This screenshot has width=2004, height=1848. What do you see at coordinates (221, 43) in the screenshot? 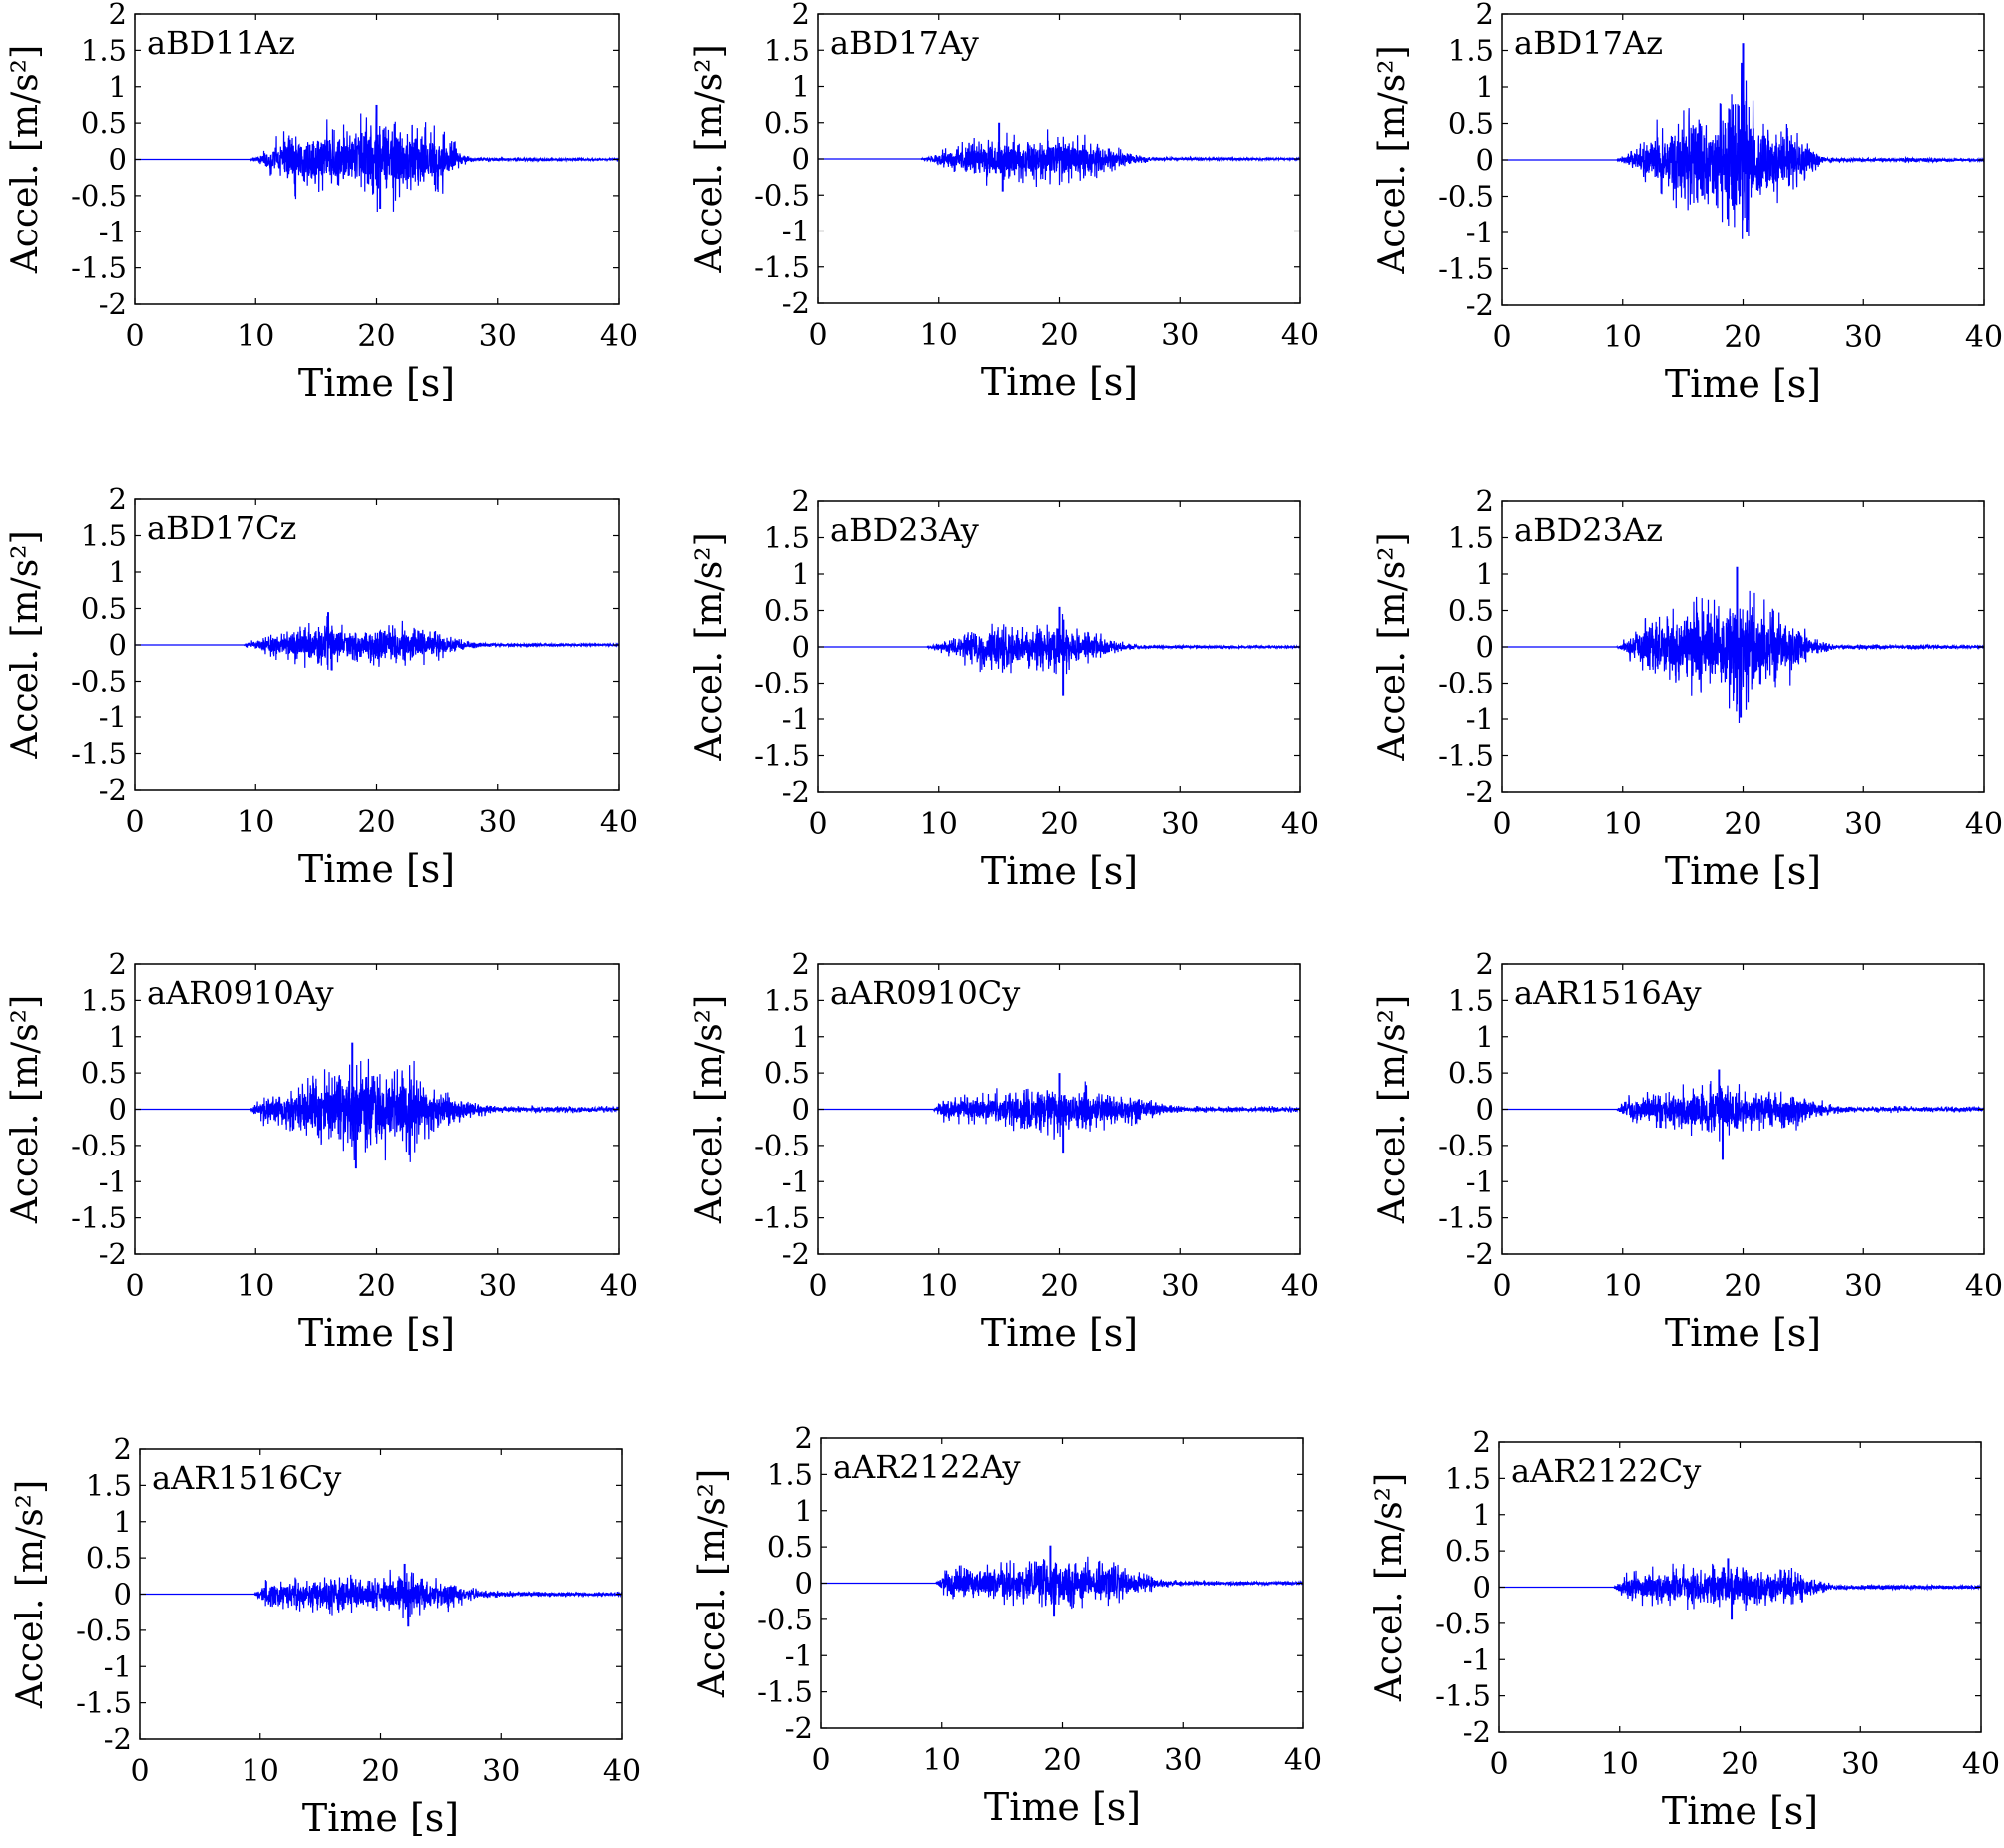
I see `subplot-title: aBD11Az` at bounding box center [221, 43].